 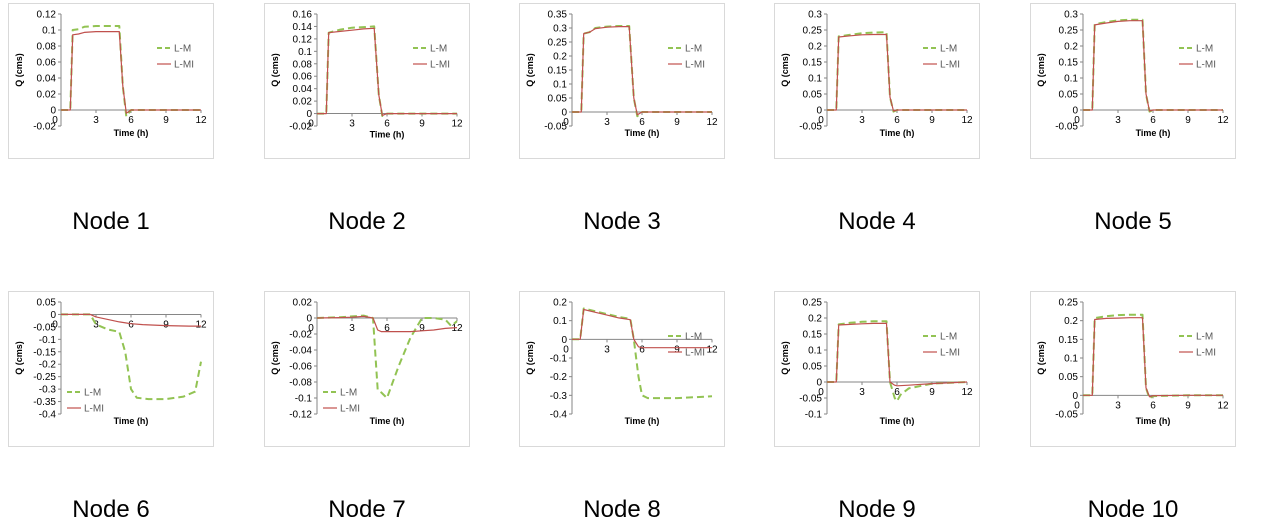 I want to click on y-tick-label: 0.06, so click(x=303, y=77).